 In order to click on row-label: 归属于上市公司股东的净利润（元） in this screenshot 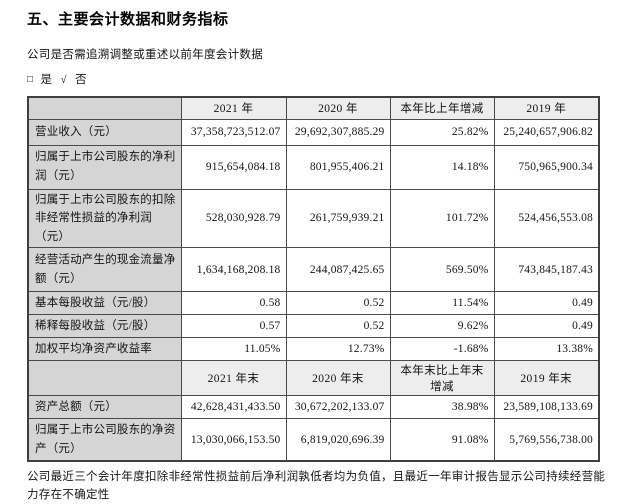, I will do `click(104, 167)`.